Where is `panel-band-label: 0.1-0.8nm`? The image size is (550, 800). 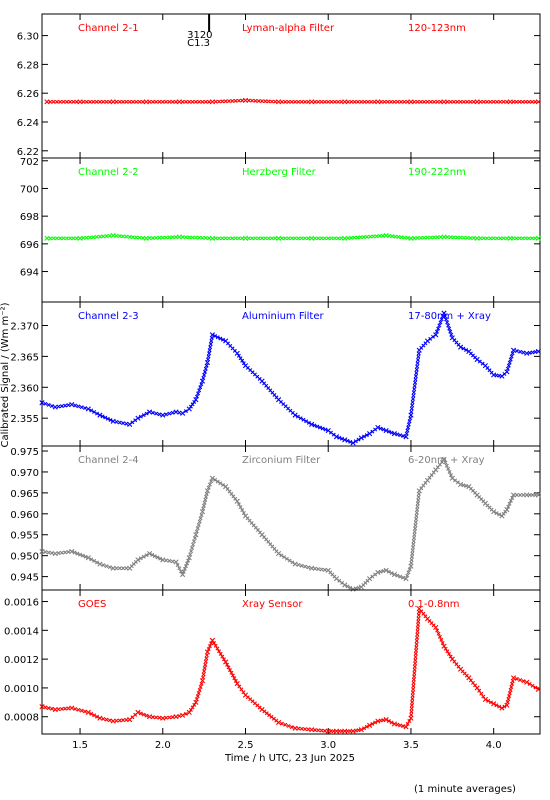
panel-band-label: 0.1-0.8nm is located at coordinates (434, 604).